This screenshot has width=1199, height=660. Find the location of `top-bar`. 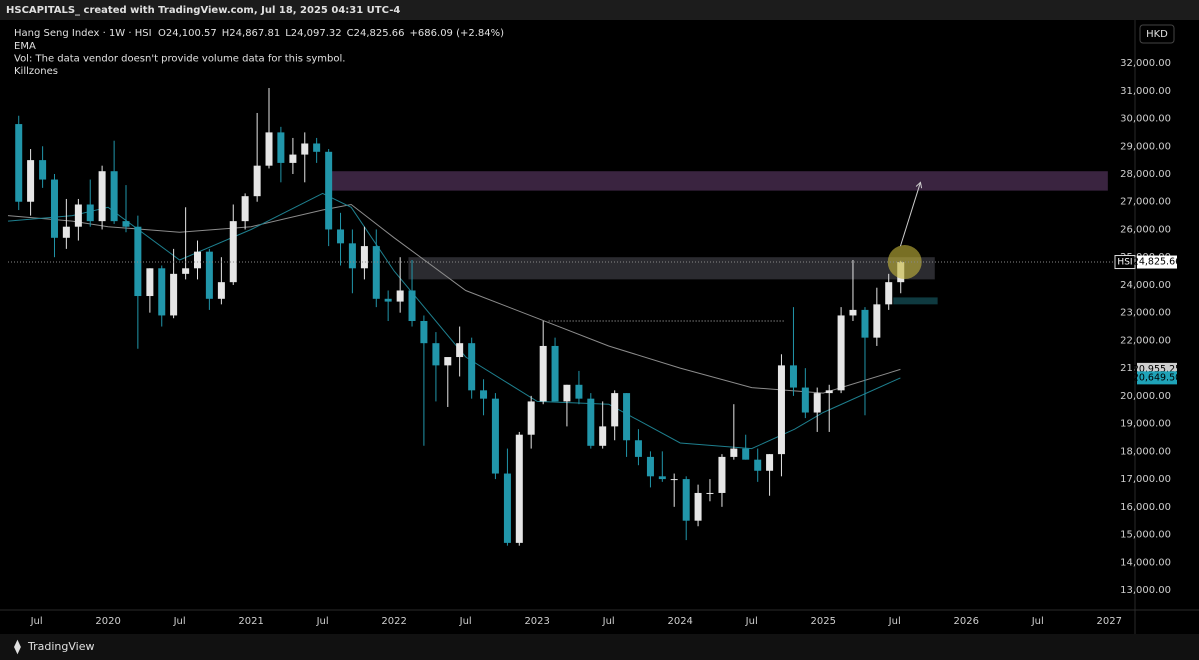

top-bar is located at coordinates (599, 10).